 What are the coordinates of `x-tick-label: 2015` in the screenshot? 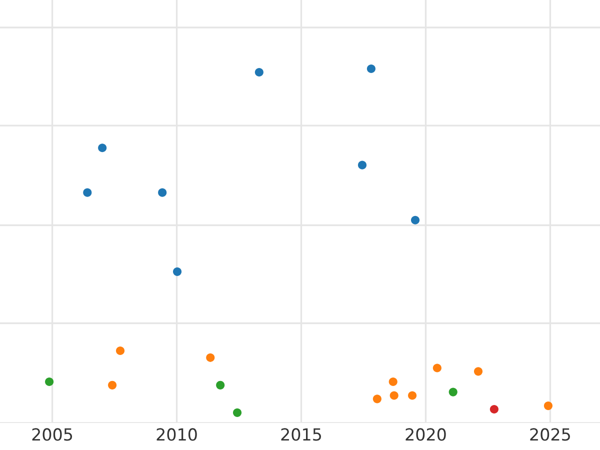 It's located at (301, 434).